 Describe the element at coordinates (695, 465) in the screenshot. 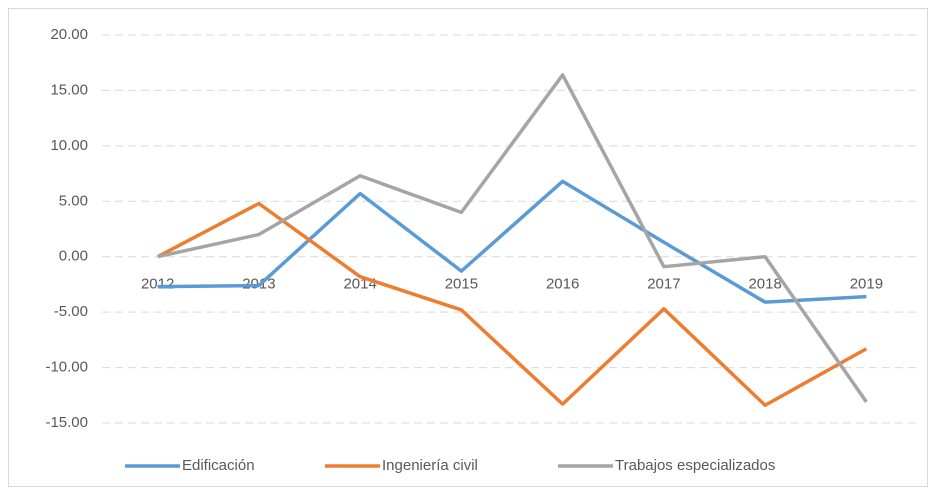

I see `legend-label: Trabajos especializados` at that location.